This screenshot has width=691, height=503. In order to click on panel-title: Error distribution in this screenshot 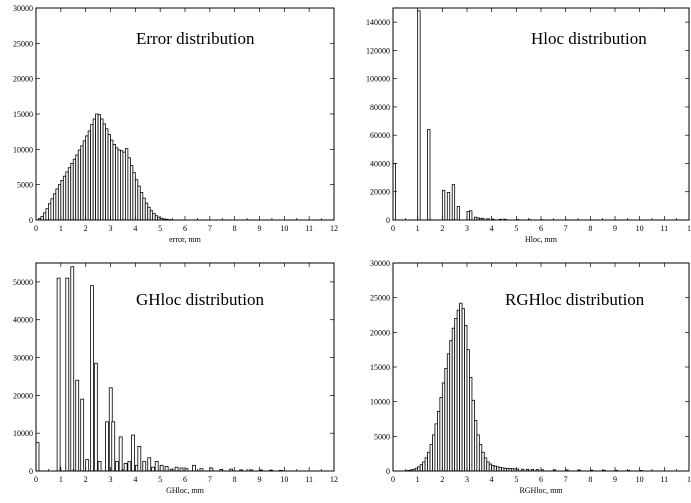, I will do `click(195, 38)`.